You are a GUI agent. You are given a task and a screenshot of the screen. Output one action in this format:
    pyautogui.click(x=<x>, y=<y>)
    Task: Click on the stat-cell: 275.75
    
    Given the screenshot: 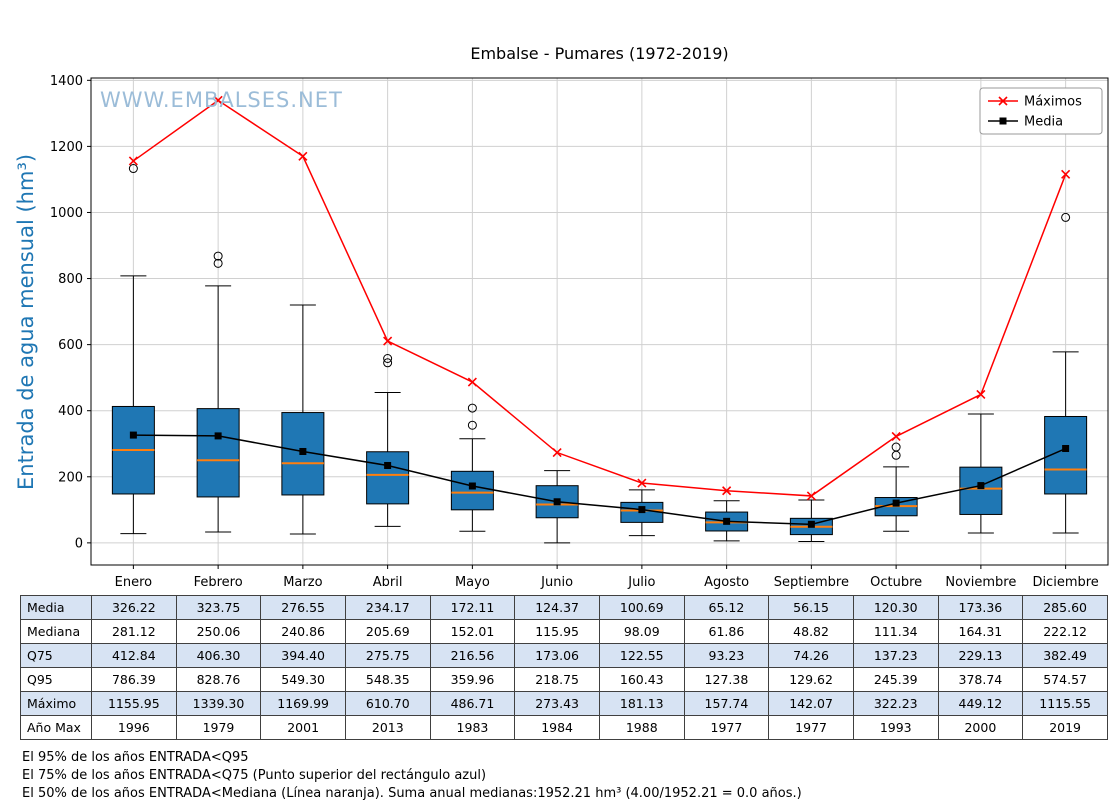 What is the action you would take?
    pyautogui.click(x=387, y=655)
    